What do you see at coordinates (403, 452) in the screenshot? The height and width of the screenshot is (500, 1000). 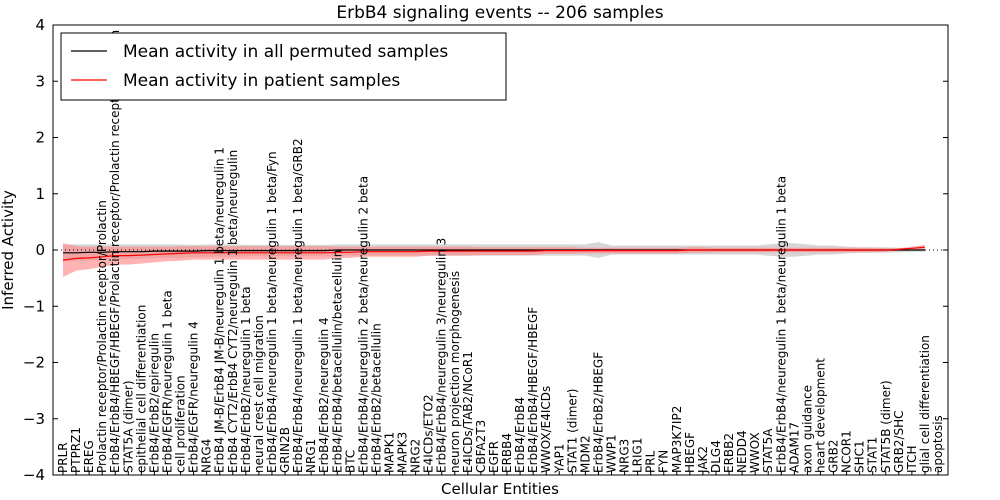 I see `x-tick-label: MAPK3` at bounding box center [403, 452].